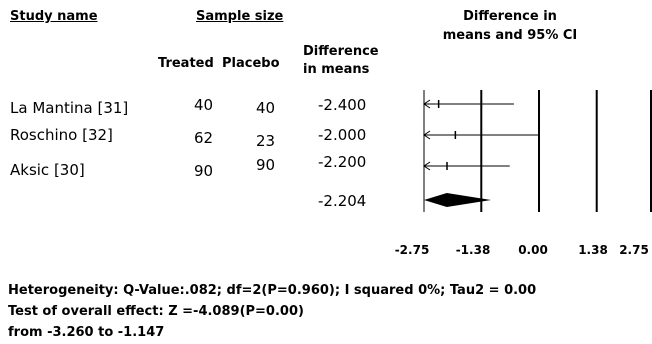 The image size is (652, 344). What do you see at coordinates (342, 135) in the screenshot?
I see `difference-value: -2.000` at bounding box center [342, 135].